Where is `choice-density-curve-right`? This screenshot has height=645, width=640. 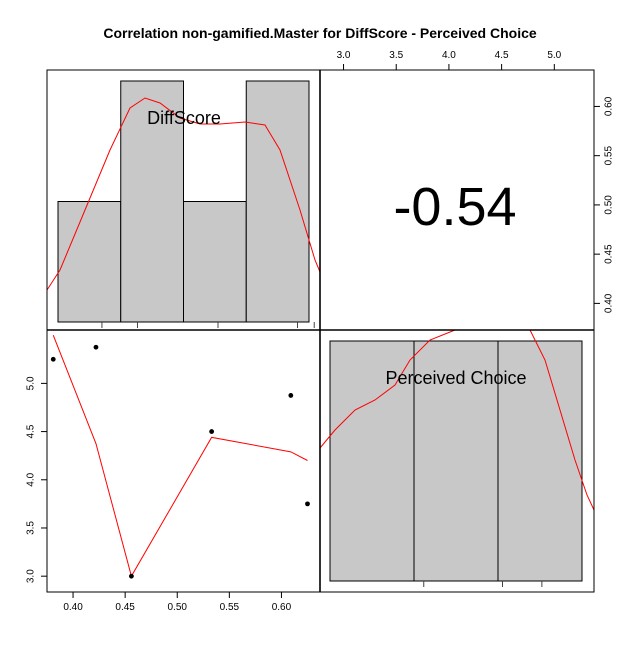
choice-density-curve-right is located at coordinates (562, 420).